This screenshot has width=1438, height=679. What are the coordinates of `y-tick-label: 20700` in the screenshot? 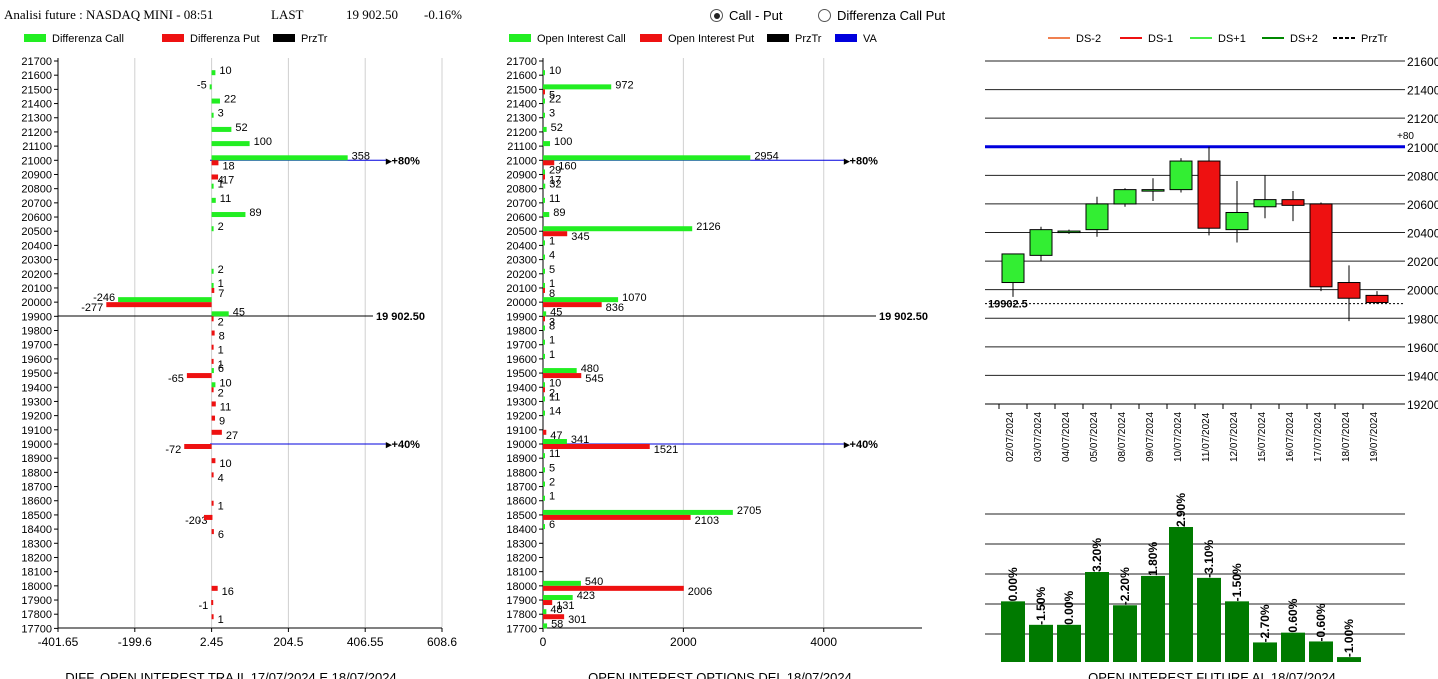 It's located at (36, 204).